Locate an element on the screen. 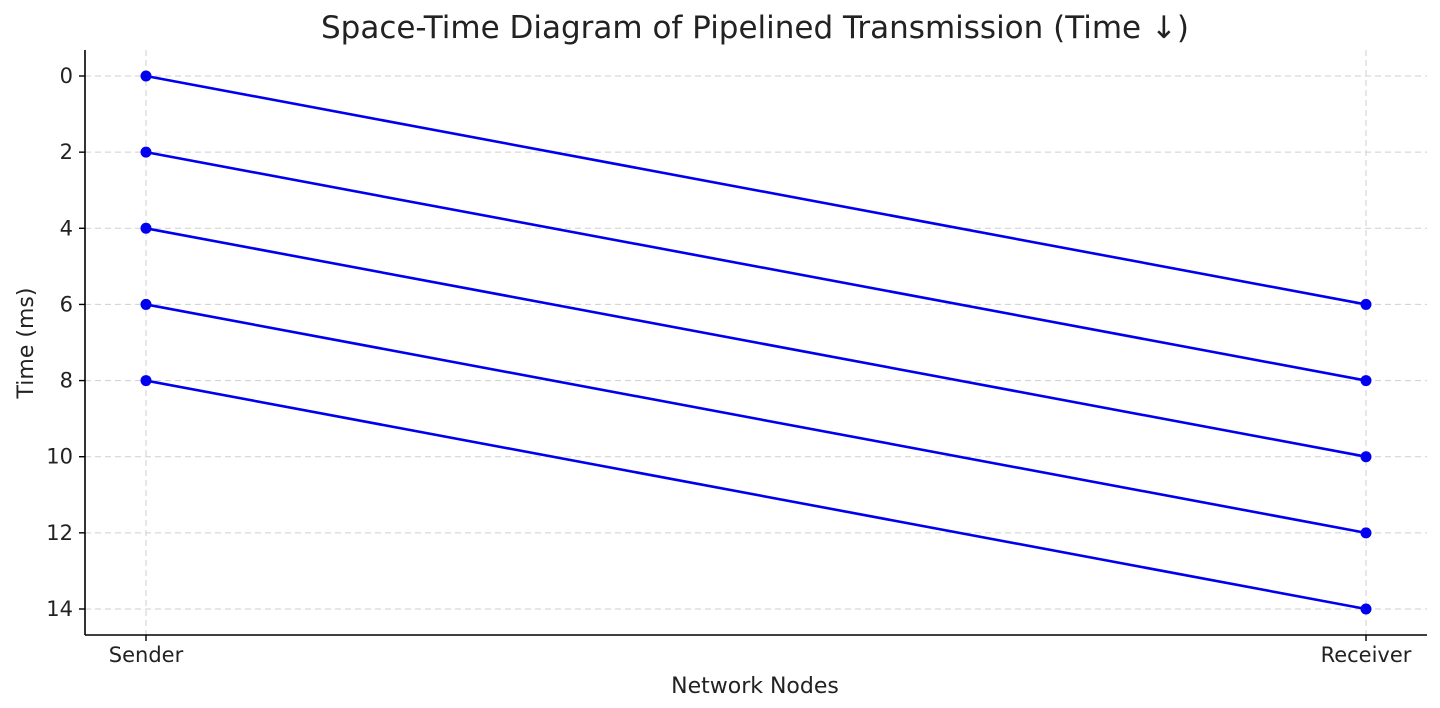 This screenshot has height=708, width=1440. y-tick-label-14: 14 is located at coordinates (59, 609).